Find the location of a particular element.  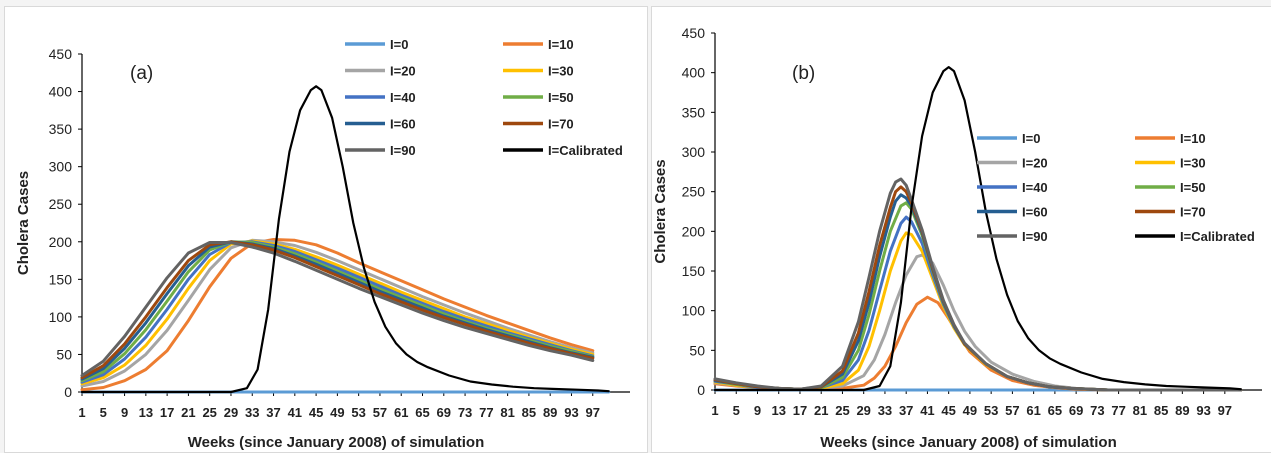

y-tick-label: 200 is located at coordinates (694, 231).